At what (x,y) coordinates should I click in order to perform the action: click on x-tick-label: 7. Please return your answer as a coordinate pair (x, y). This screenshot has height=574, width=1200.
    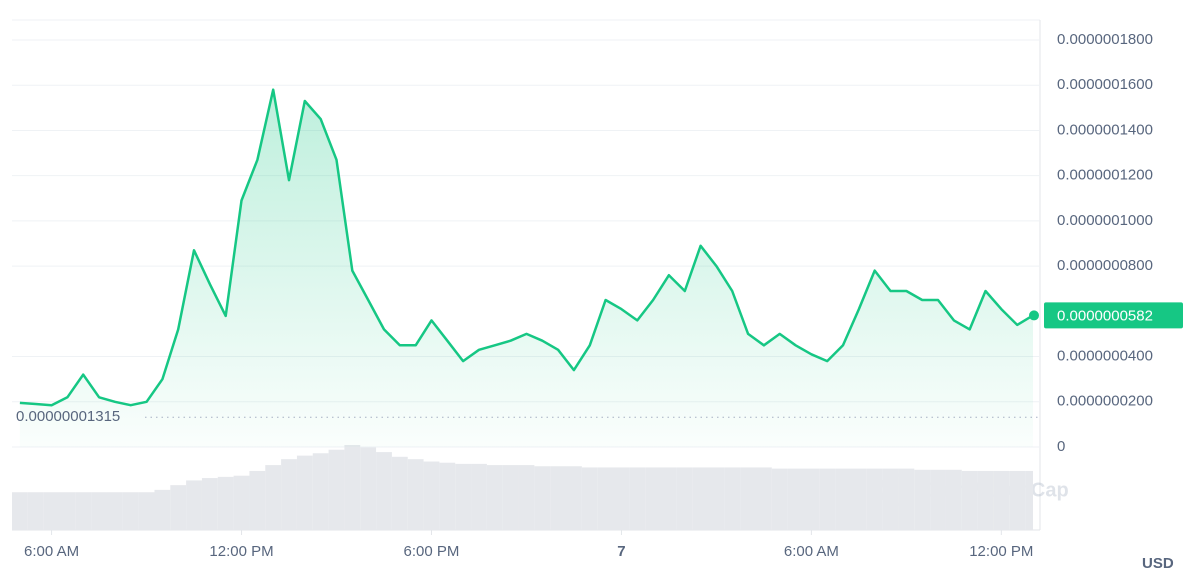
    Looking at the image, I should click on (621, 551).